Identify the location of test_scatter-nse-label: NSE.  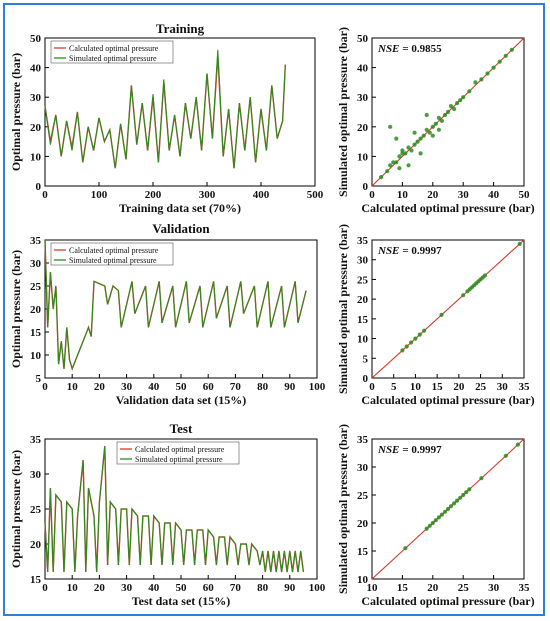
(388, 450).